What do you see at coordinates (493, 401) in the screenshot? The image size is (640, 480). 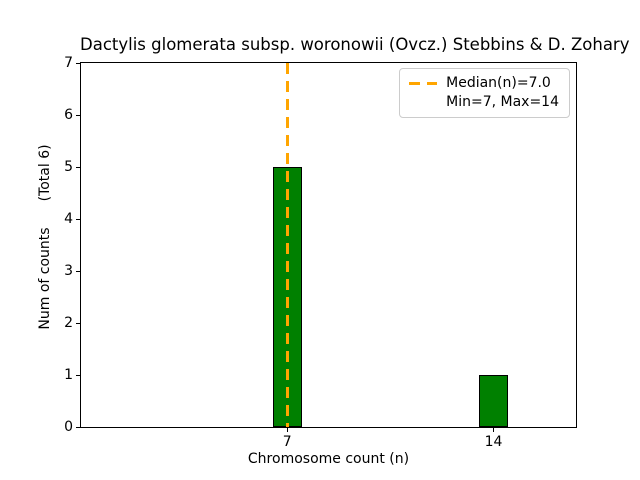 I see `bar-x14` at bounding box center [493, 401].